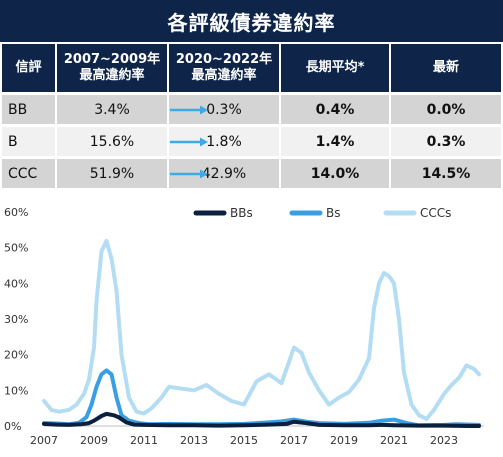  I want to click on peak-2020-2022-value: 1.8%, so click(224, 141).